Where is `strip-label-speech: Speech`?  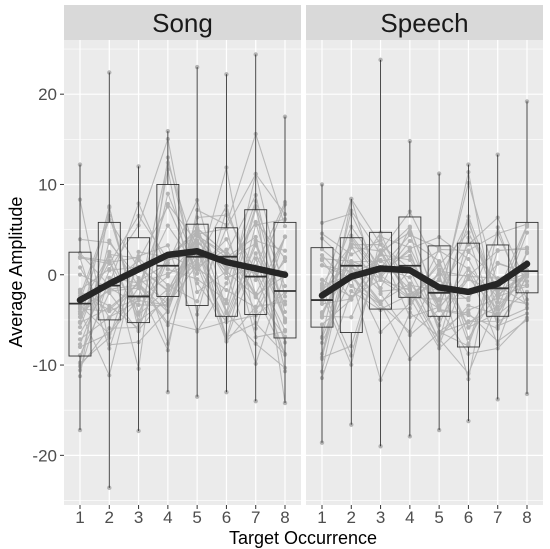
strip-label-speech: Speech is located at coordinates (424, 23).